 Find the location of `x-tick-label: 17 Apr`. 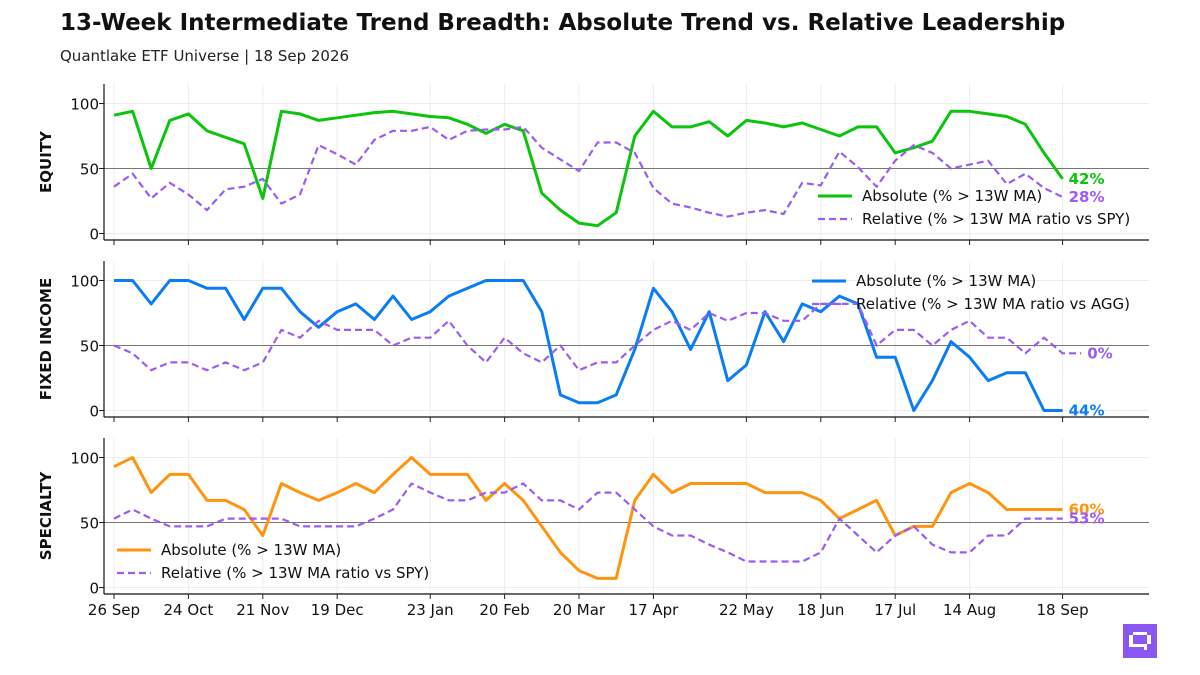

x-tick-label: 17 Apr is located at coordinates (653, 610).